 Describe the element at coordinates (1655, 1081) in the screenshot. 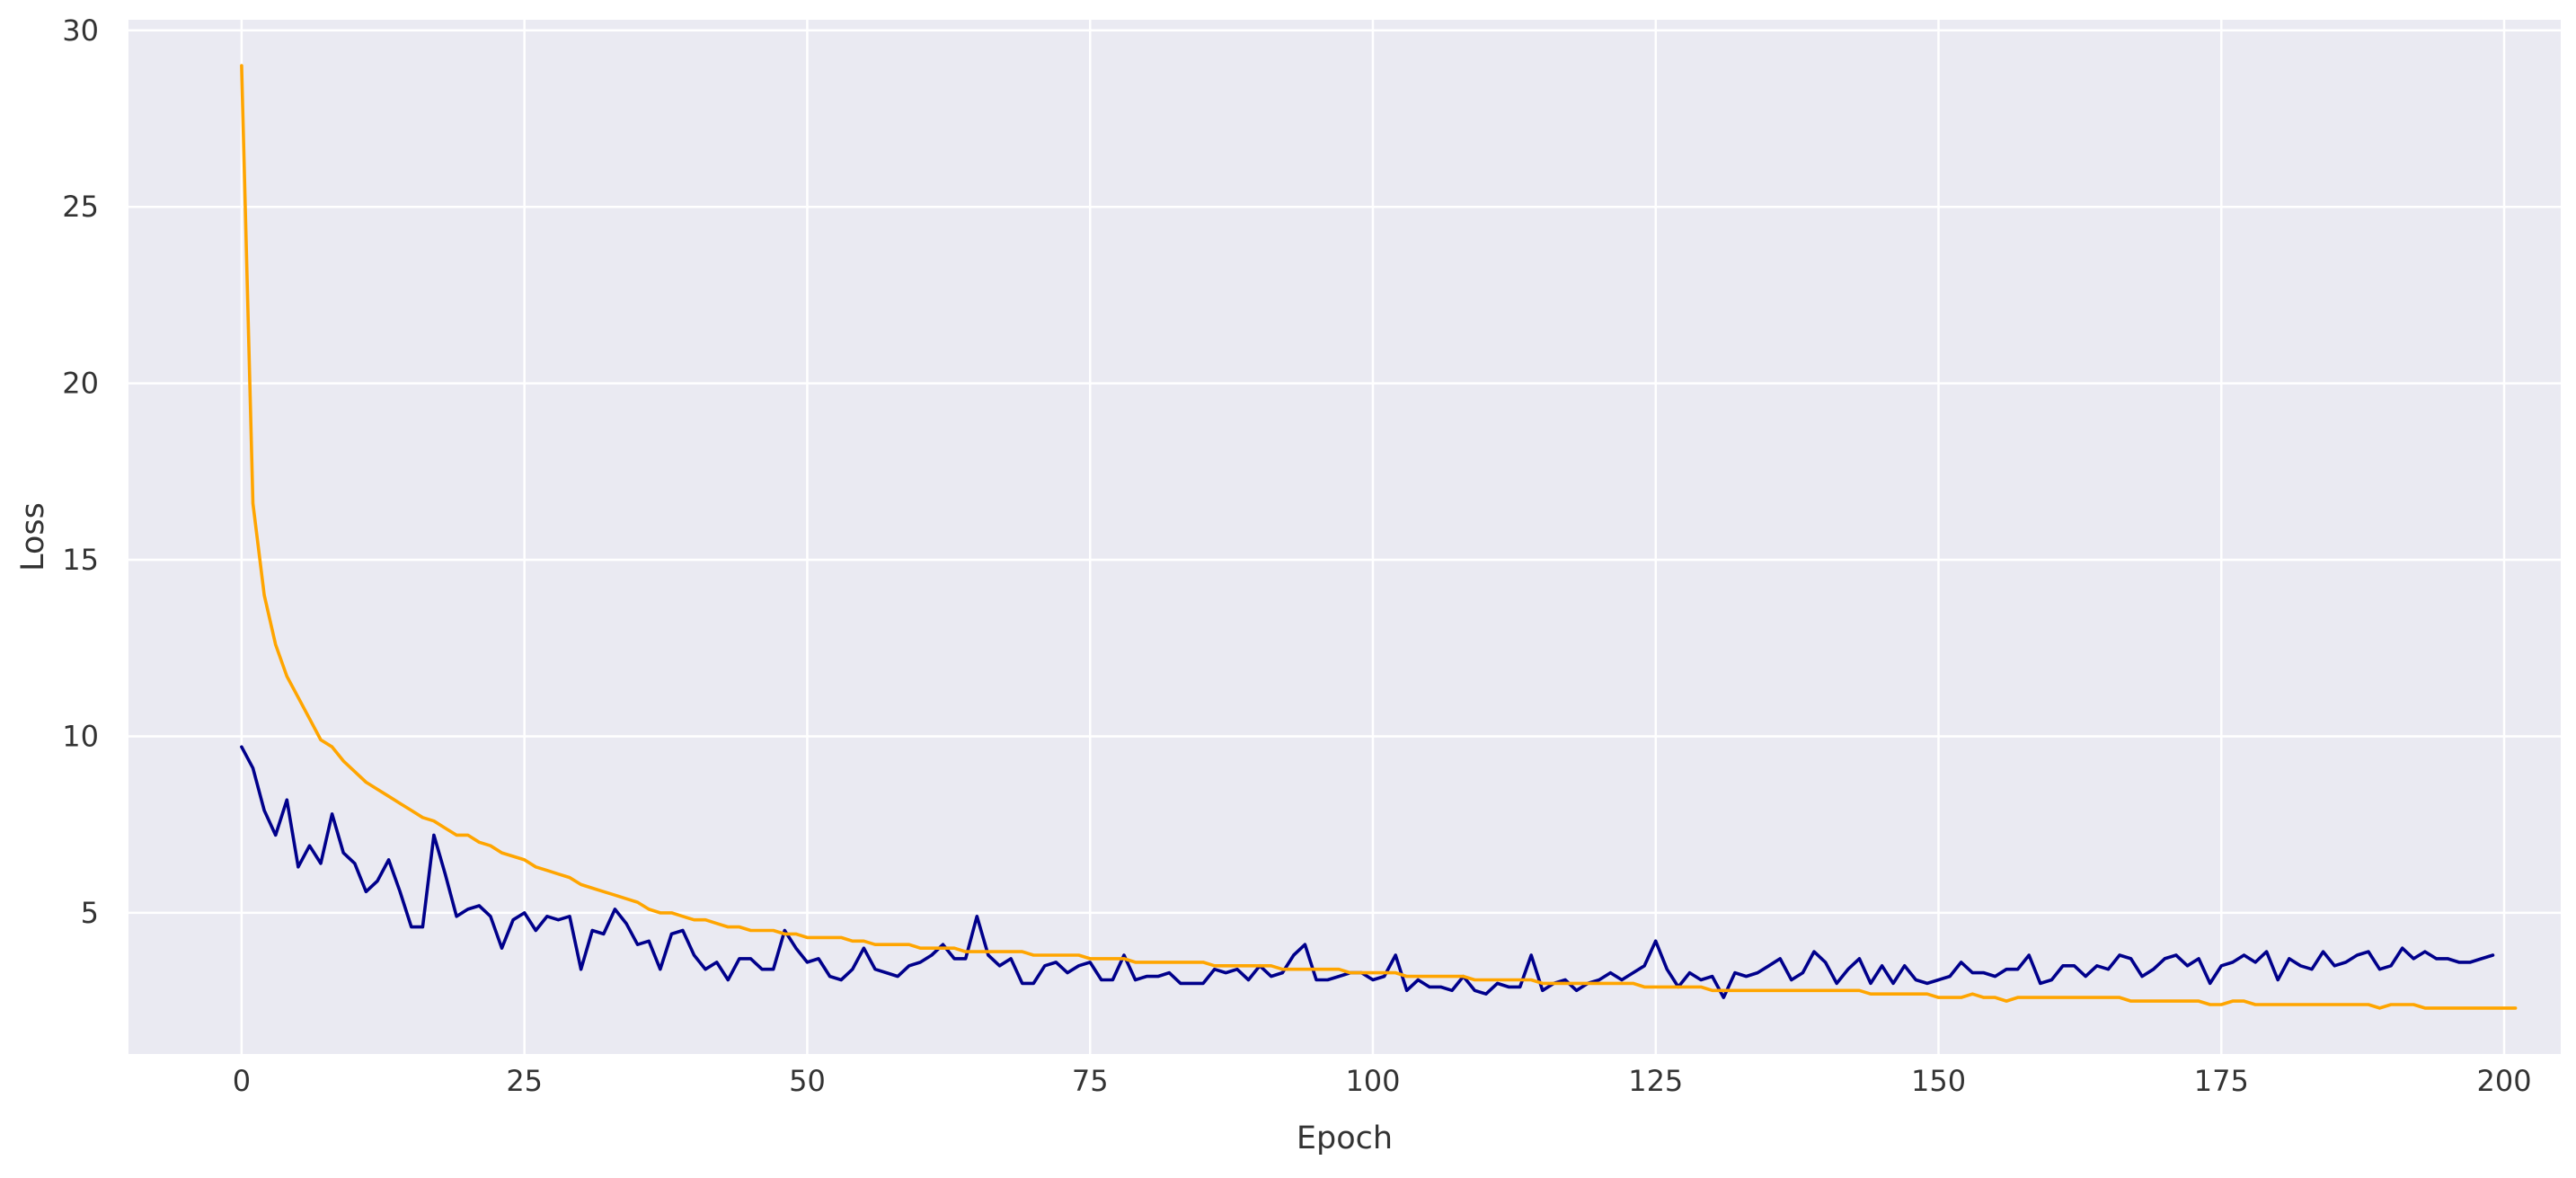

I see `x-tick-label: 125` at that location.